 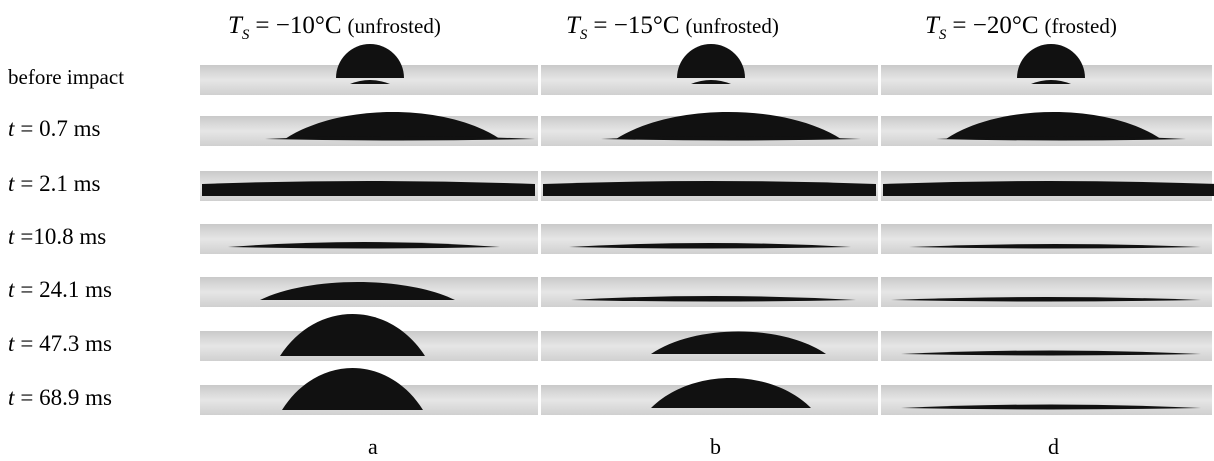 I want to click on row-label: t =10.8 ms, so click(x=57, y=237).